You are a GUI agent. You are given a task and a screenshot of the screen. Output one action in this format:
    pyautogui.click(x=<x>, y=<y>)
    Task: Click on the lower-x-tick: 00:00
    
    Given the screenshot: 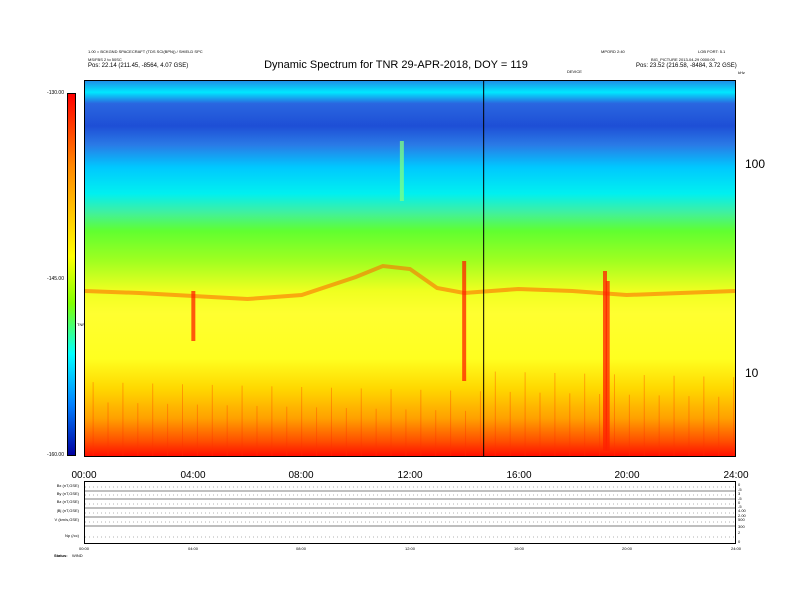 What is the action you would take?
    pyautogui.click(x=83, y=548)
    